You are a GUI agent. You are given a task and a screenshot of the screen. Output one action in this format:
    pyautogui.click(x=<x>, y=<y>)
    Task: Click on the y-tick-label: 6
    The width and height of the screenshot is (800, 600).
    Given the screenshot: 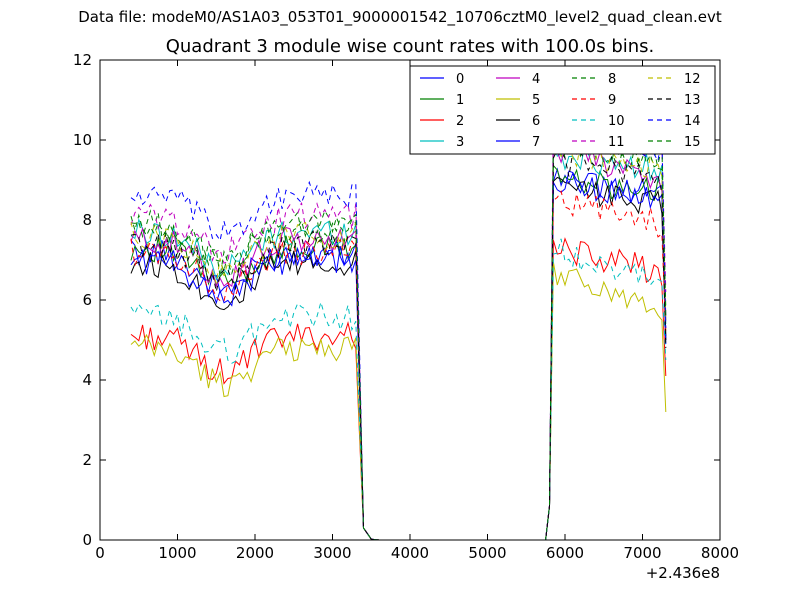 What is the action you would take?
    pyautogui.click(x=87, y=300)
    